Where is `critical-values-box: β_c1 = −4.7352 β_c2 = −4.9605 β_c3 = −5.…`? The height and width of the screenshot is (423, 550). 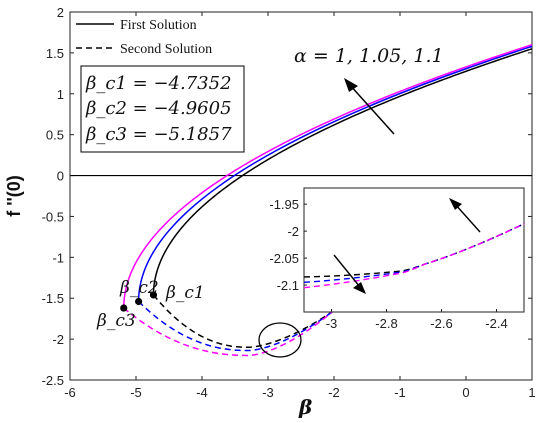
critical-values-box: β_c1 = −4.7352 β_c2 = −4.9605 β_c3 = −5.… is located at coordinates (162, 109).